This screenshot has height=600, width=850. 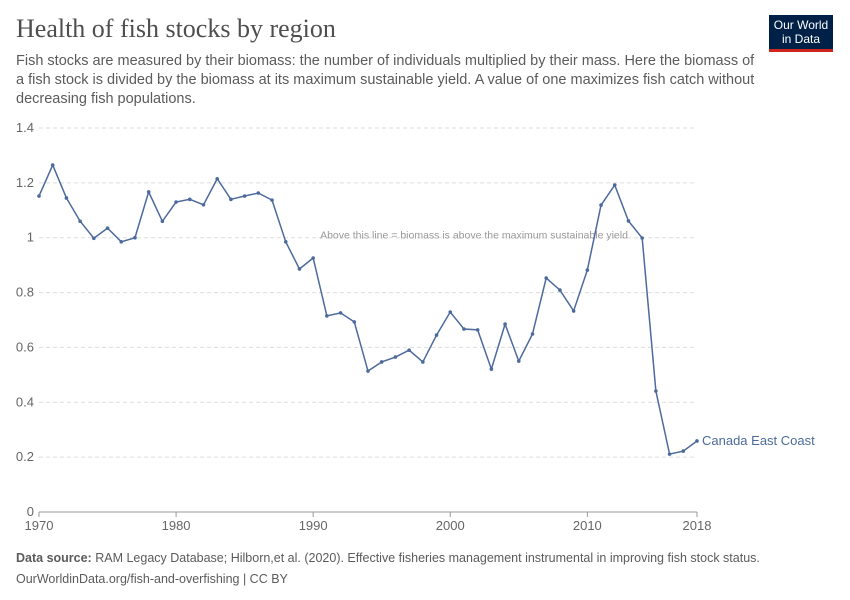 I want to click on y-tick-label: 1, so click(x=30, y=237).